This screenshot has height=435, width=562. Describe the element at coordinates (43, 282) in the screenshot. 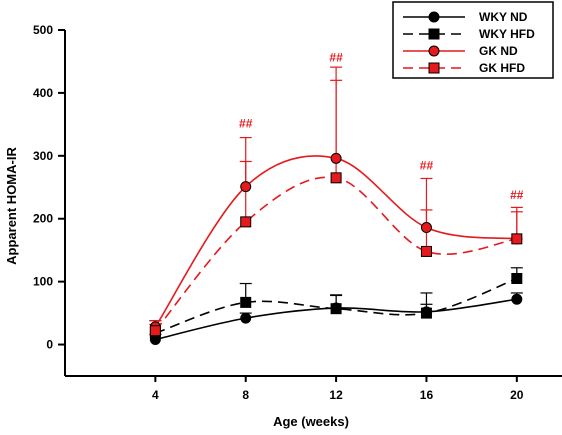

I see `y-tick-label: 100` at that location.